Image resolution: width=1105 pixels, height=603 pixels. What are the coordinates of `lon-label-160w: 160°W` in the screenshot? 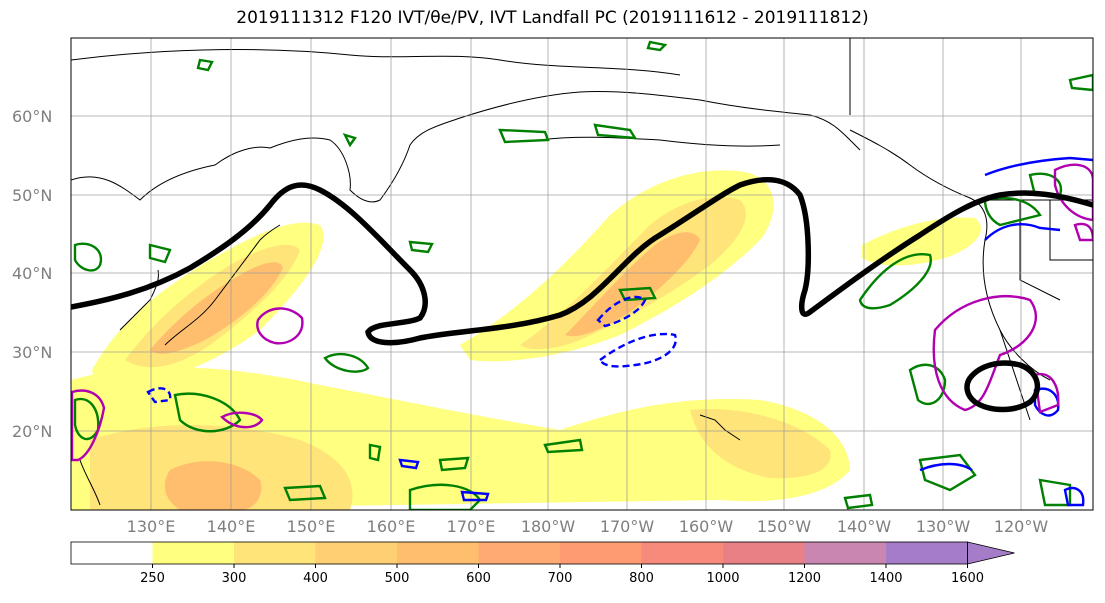 It's located at (706, 526).